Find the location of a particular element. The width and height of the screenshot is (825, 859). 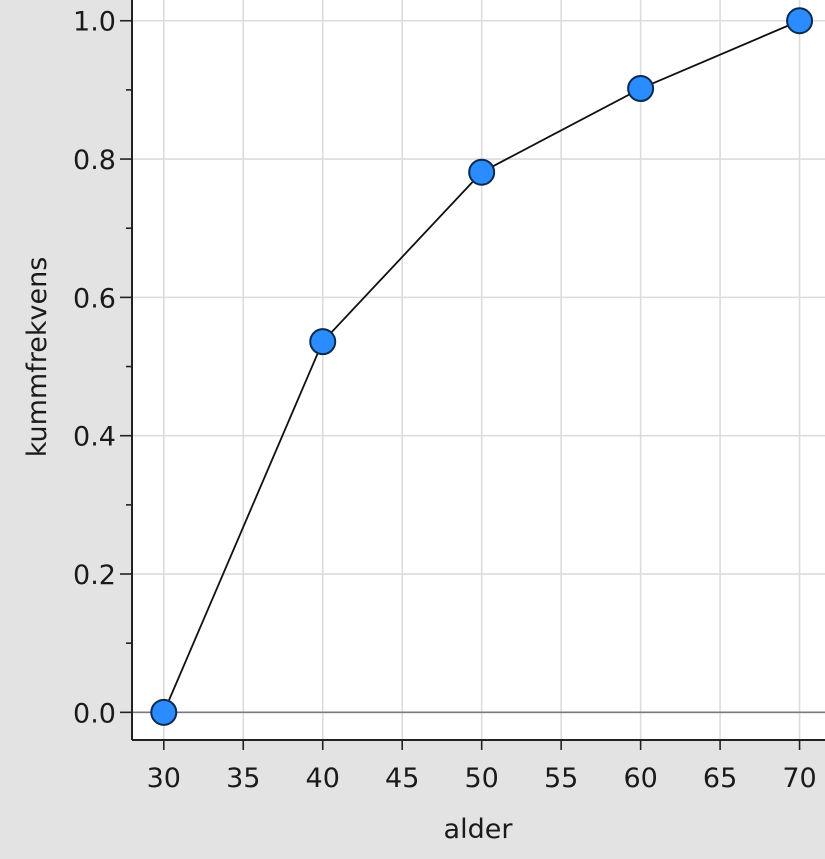

x-tick-label: 65 is located at coordinates (720, 778).